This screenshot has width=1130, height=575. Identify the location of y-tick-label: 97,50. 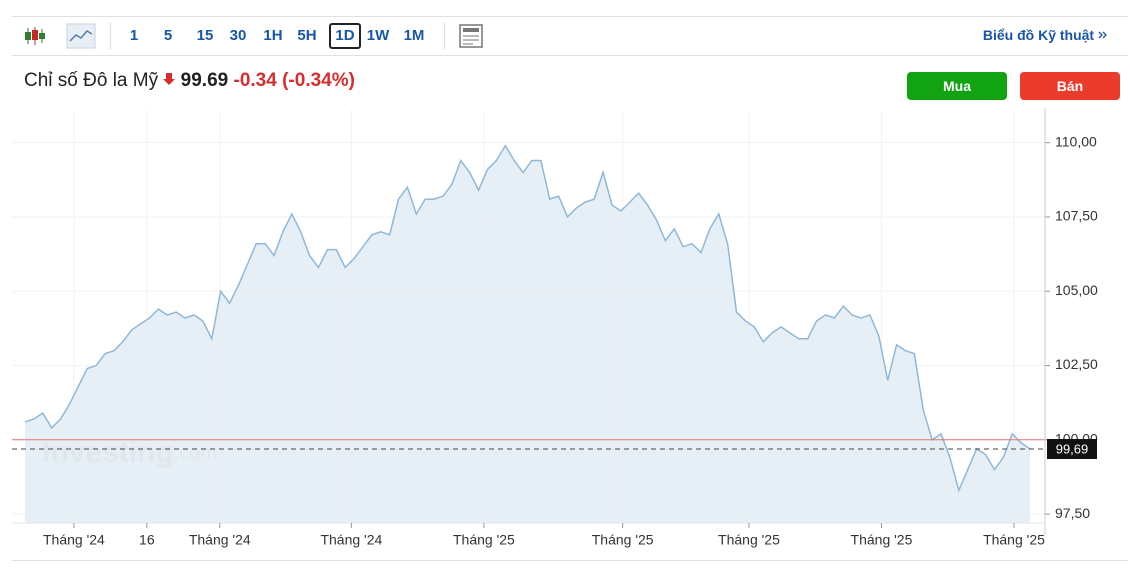
(1072, 513).